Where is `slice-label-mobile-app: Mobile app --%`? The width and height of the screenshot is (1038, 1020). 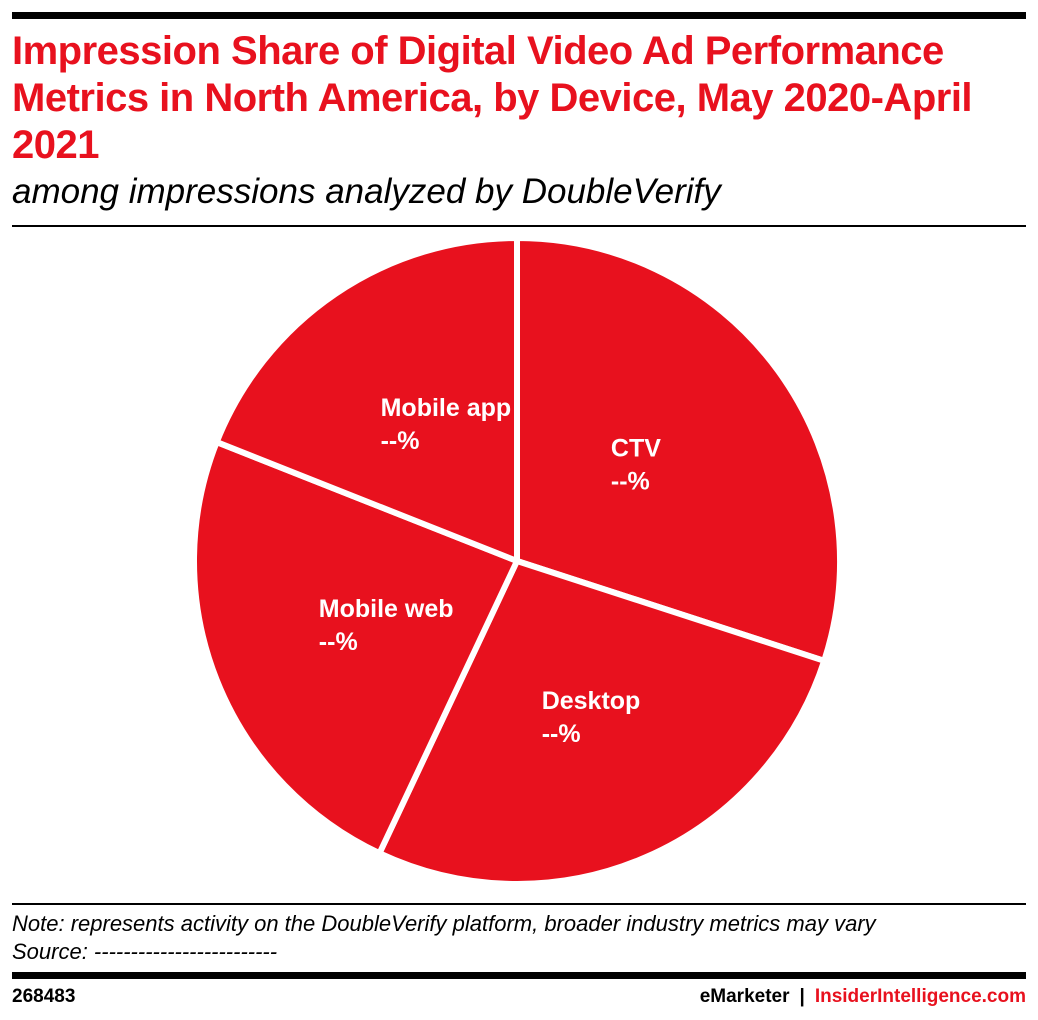 slice-label-mobile-app: Mobile app --% is located at coordinates (446, 424).